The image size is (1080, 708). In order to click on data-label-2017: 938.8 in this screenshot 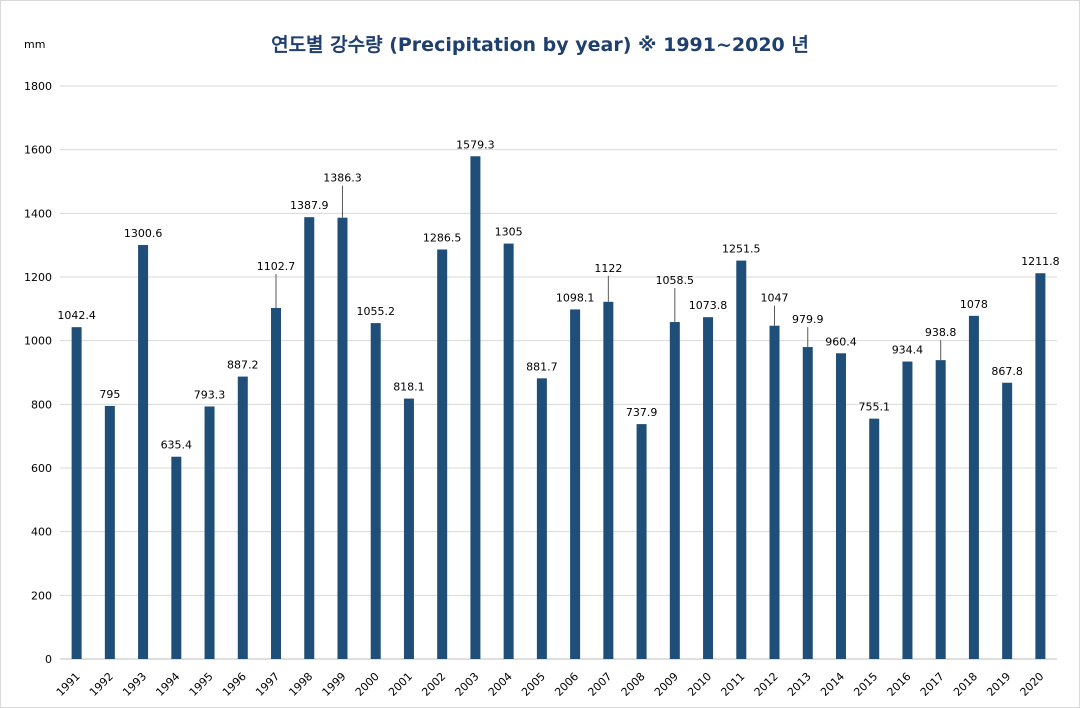, I will do `click(941, 332)`.